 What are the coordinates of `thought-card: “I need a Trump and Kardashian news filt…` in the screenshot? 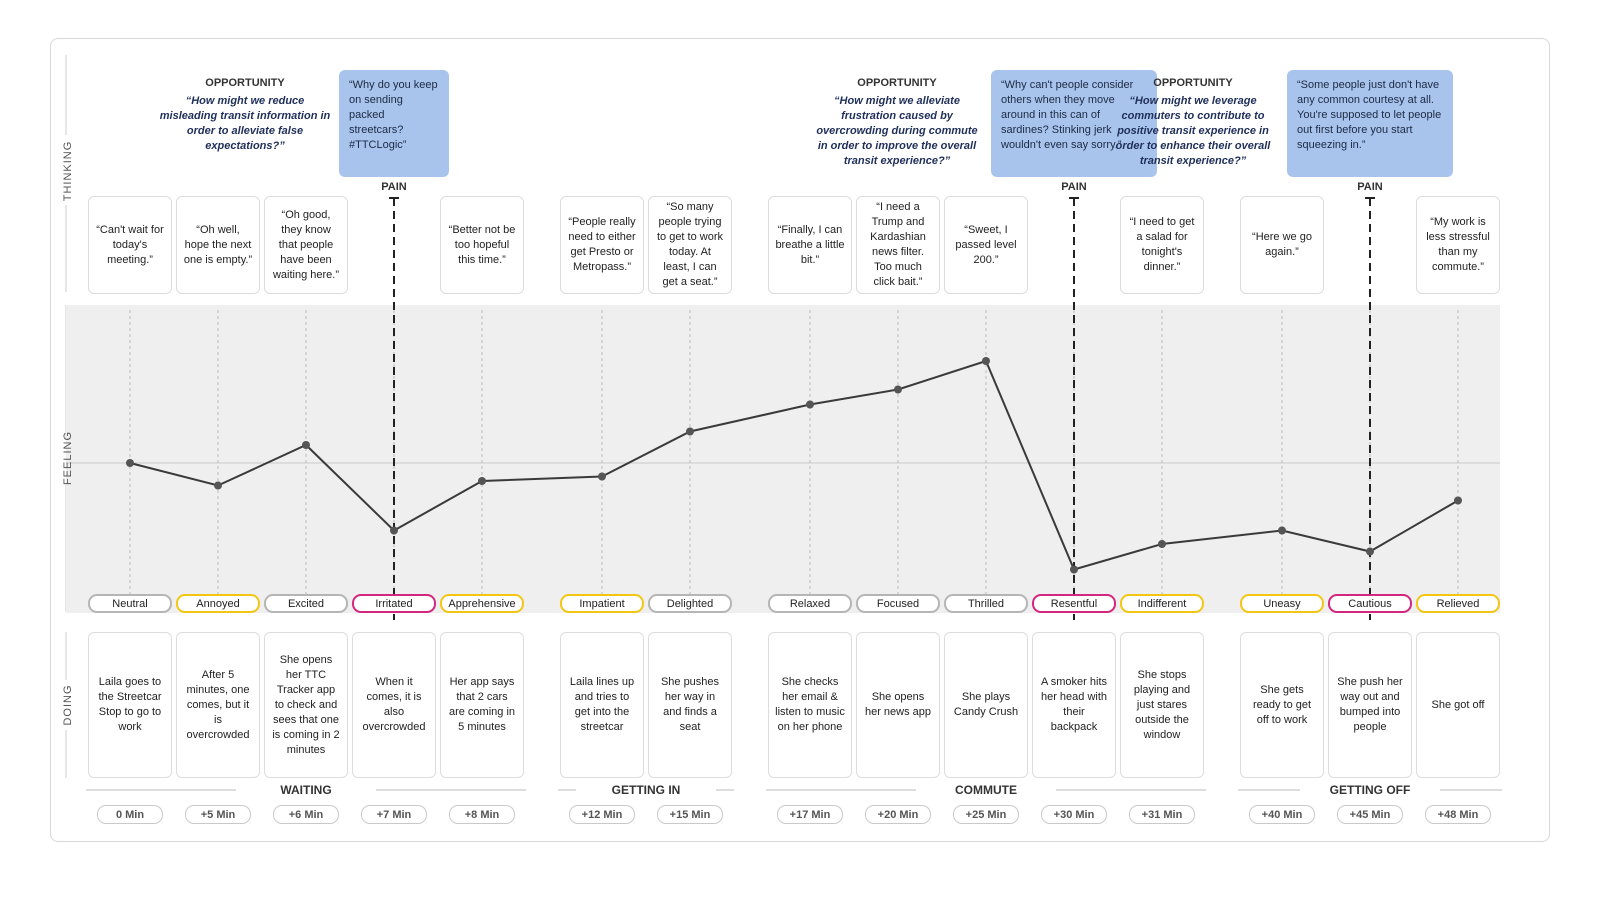 It's located at (898, 245).